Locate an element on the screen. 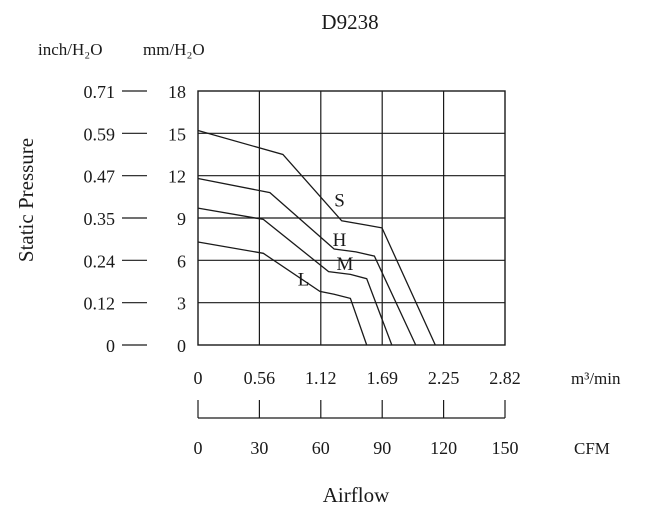 The width and height of the screenshot is (651, 506). x-tick-label-m3: 1.12 is located at coordinates (321, 378).